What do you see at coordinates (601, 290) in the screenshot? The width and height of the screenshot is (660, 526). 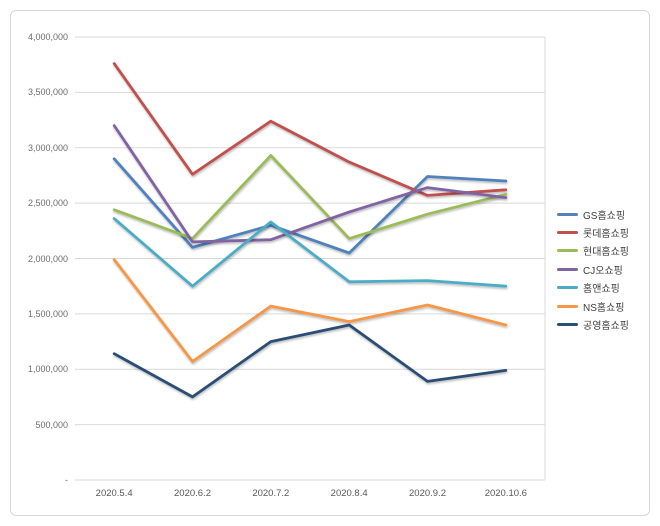 I see `legend-label: 홈앤쇼핑` at bounding box center [601, 290].